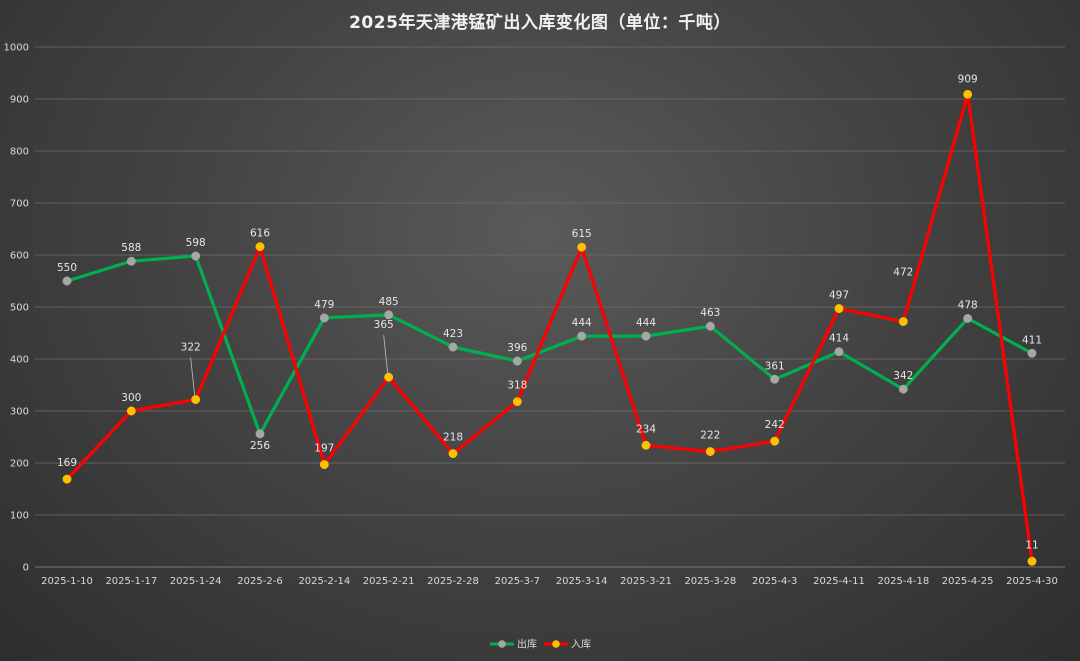  What do you see at coordinates (968, 581) in the screenshot?
I see `x-tick-label: 2025-4-25` at bounding box center [968, 581].